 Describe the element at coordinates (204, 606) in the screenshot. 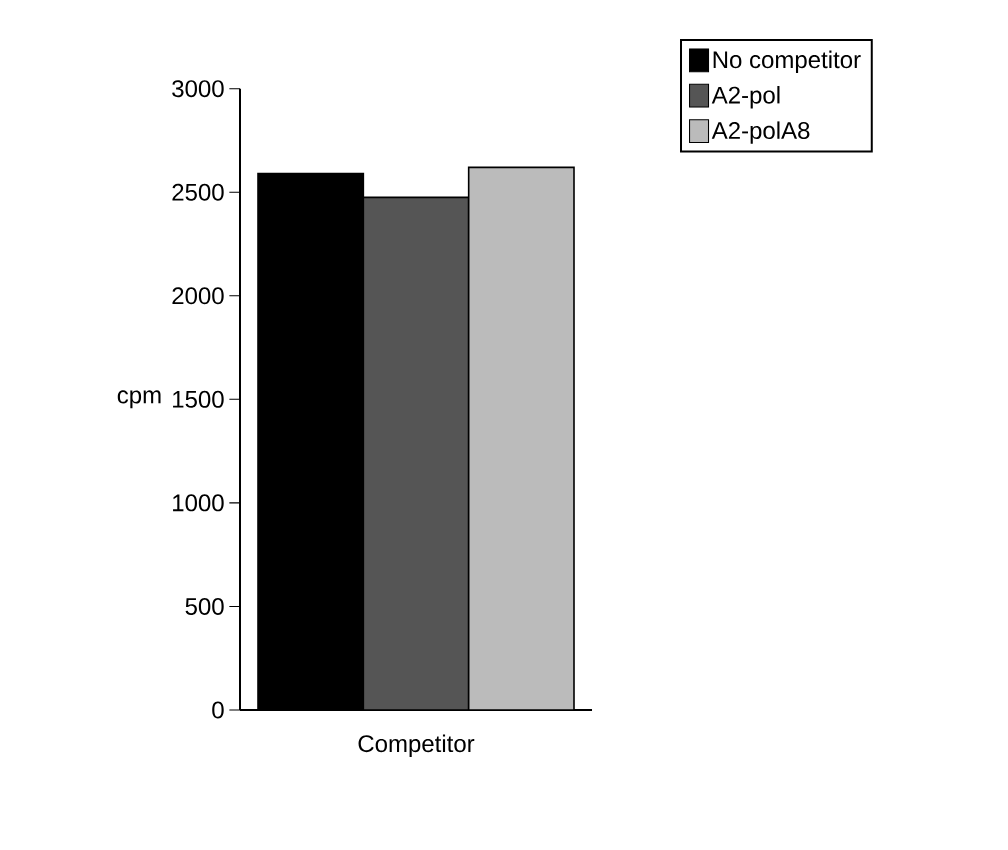

I see `y-tick-label: 500` at that location.